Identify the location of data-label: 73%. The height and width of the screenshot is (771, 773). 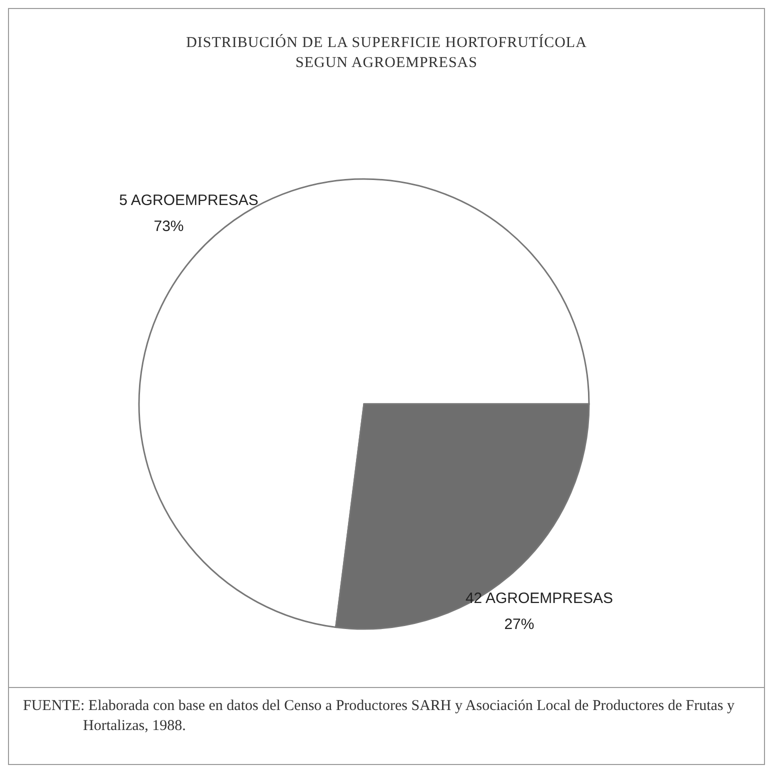
(169, 227).